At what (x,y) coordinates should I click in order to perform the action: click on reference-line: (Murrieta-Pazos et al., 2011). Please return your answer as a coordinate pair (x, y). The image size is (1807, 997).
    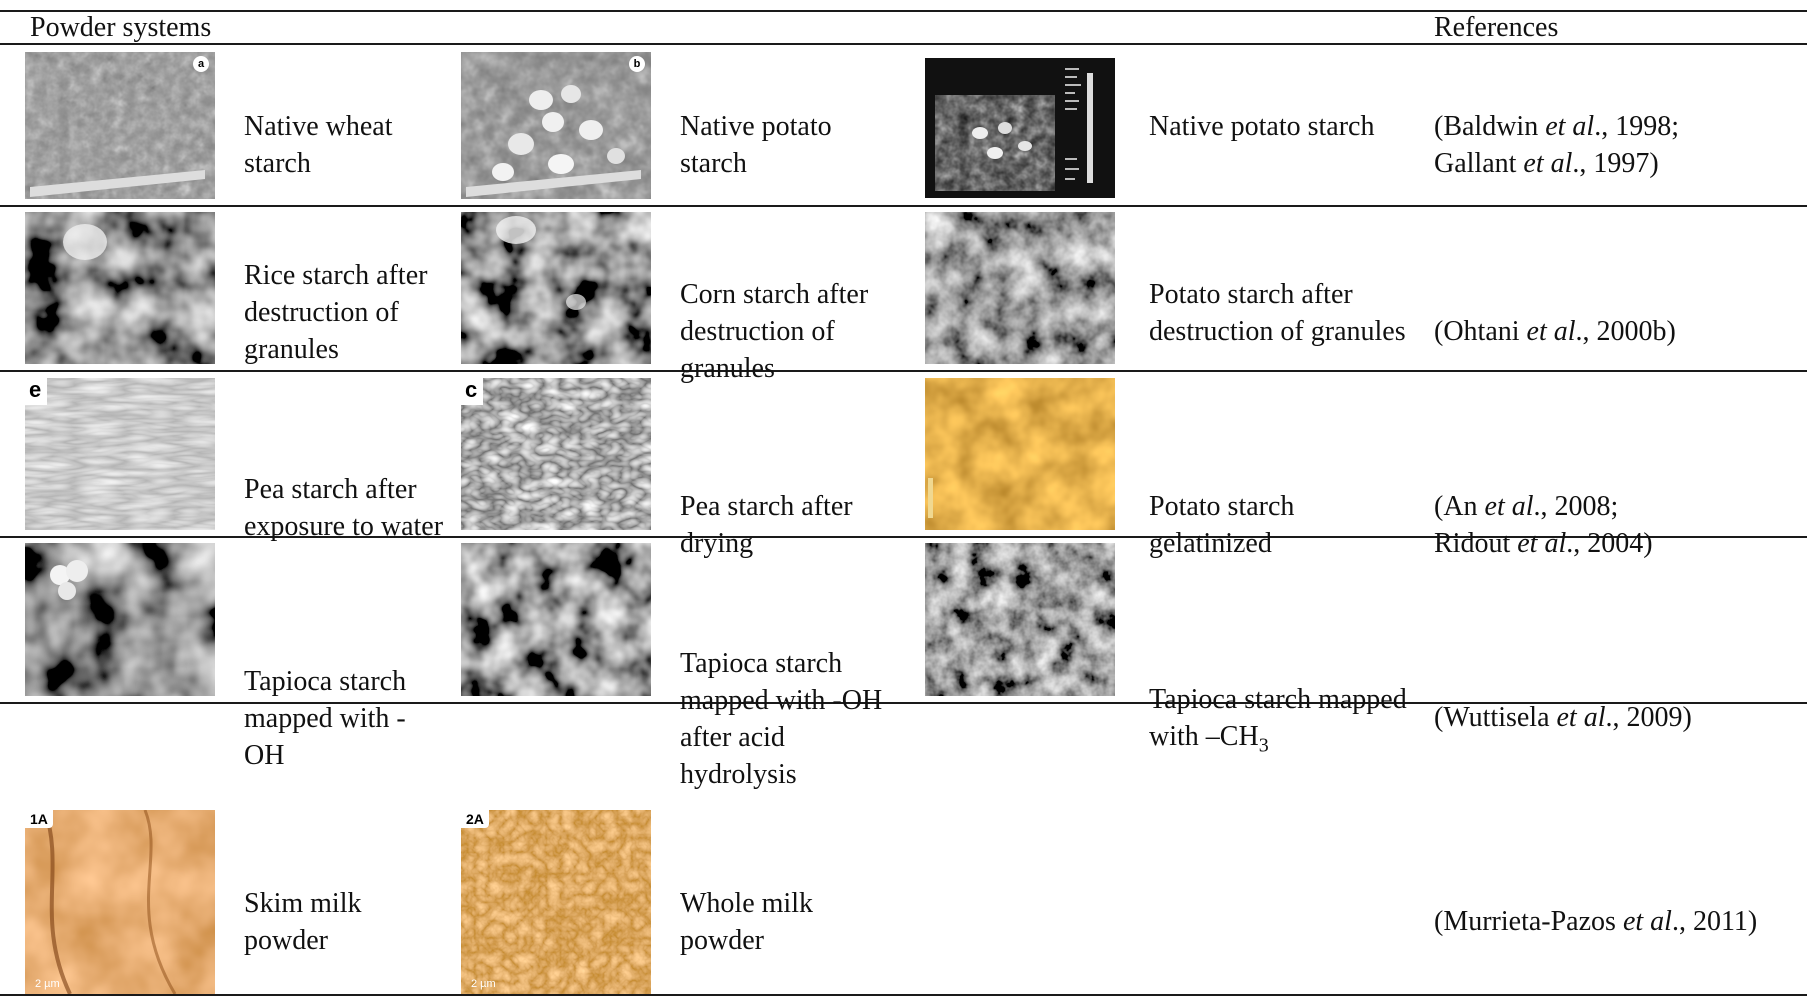
    Looking at the image, I should click on (1596, 921).